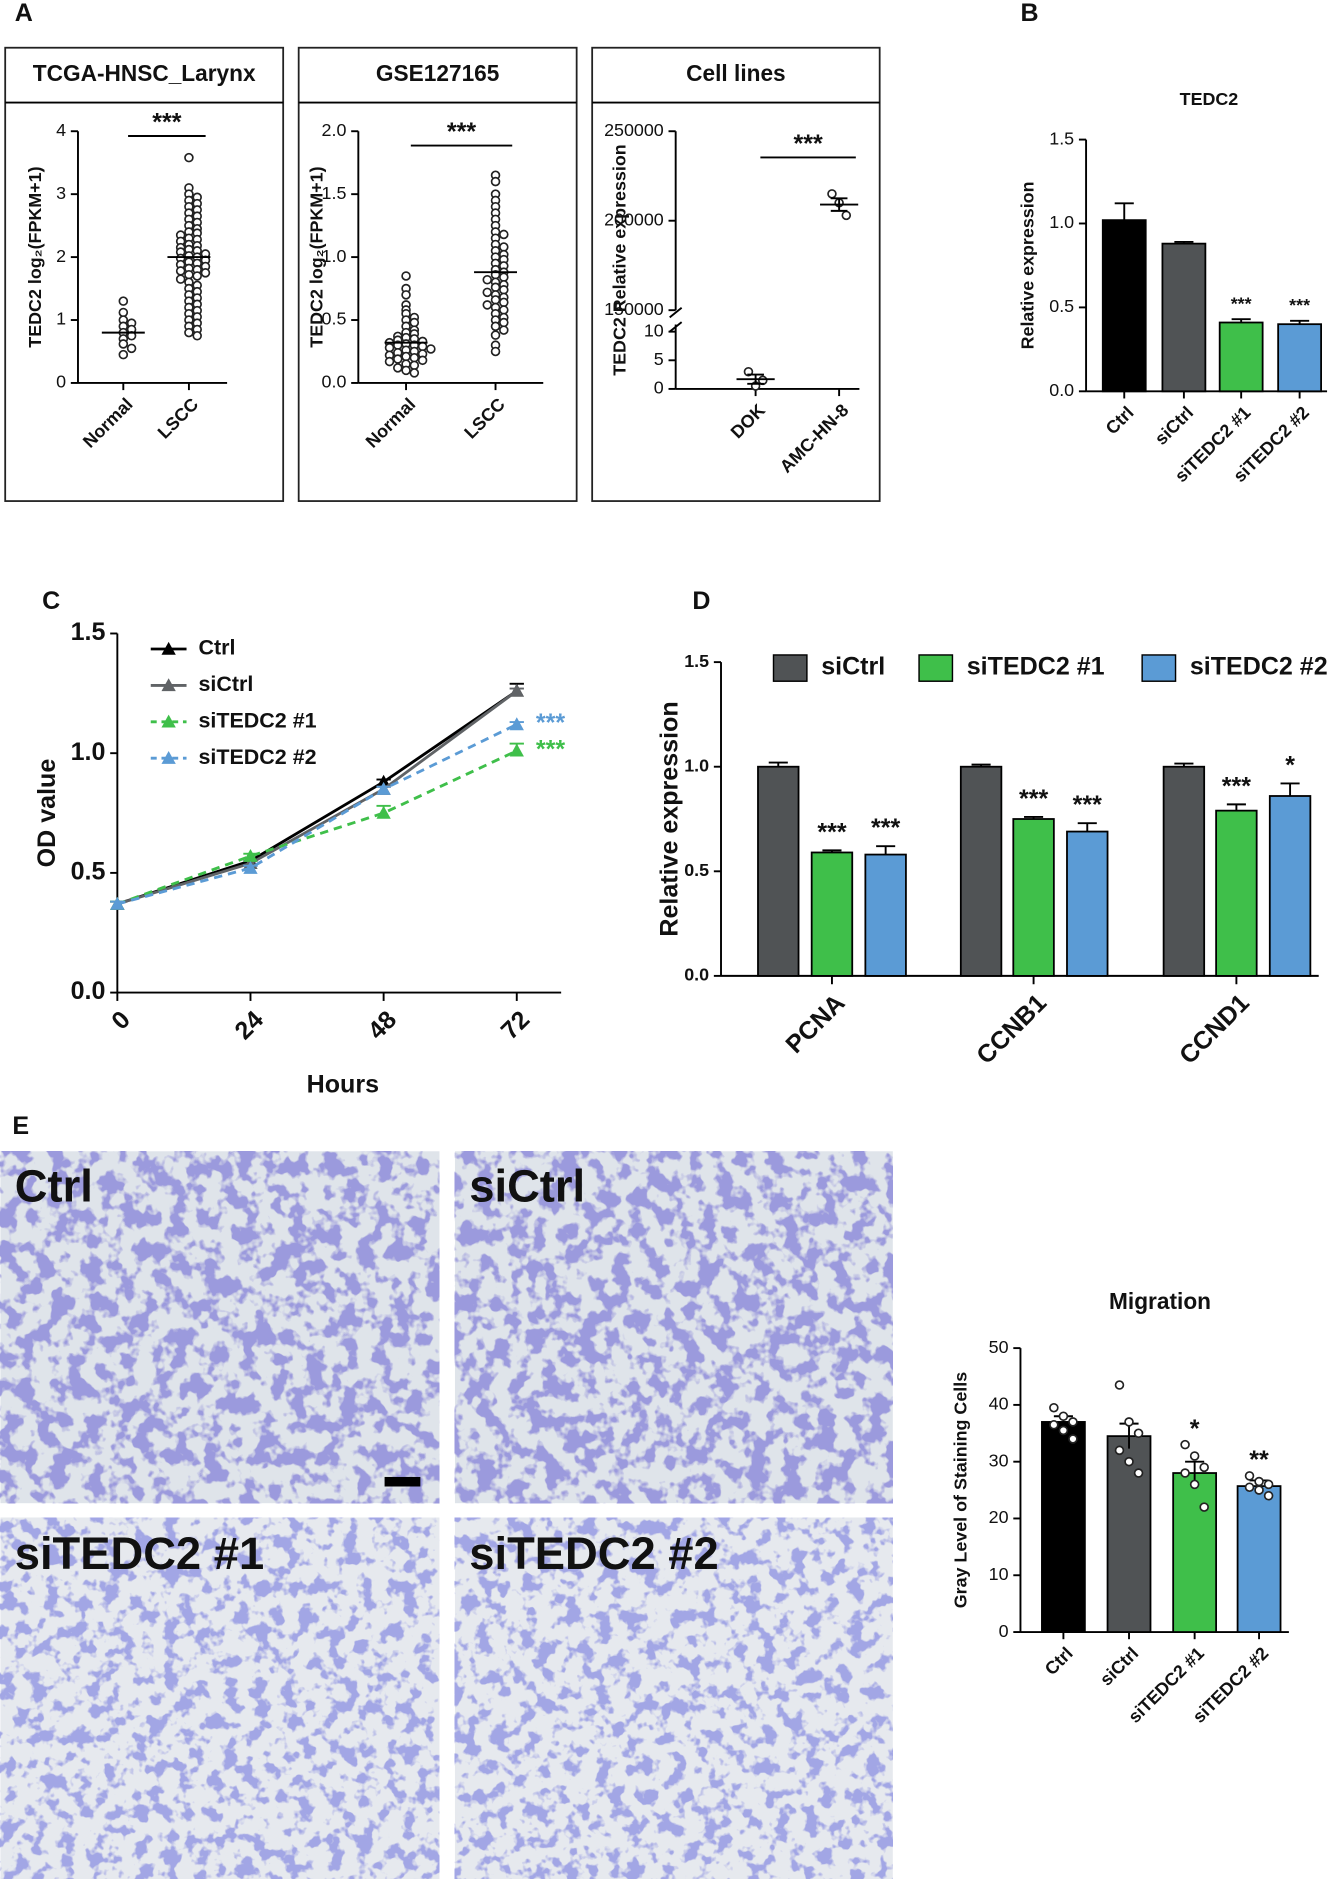  What do you see at coordinates (316, 256) in the screenshot?
I see `y-axis-label: TEDC2 log₂(FPKM+1)` at bounding box center [316, 256].